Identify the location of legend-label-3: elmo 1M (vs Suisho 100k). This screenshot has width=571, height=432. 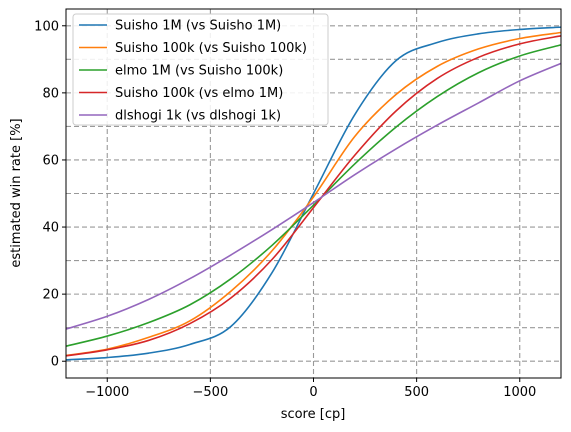
(199, 71).